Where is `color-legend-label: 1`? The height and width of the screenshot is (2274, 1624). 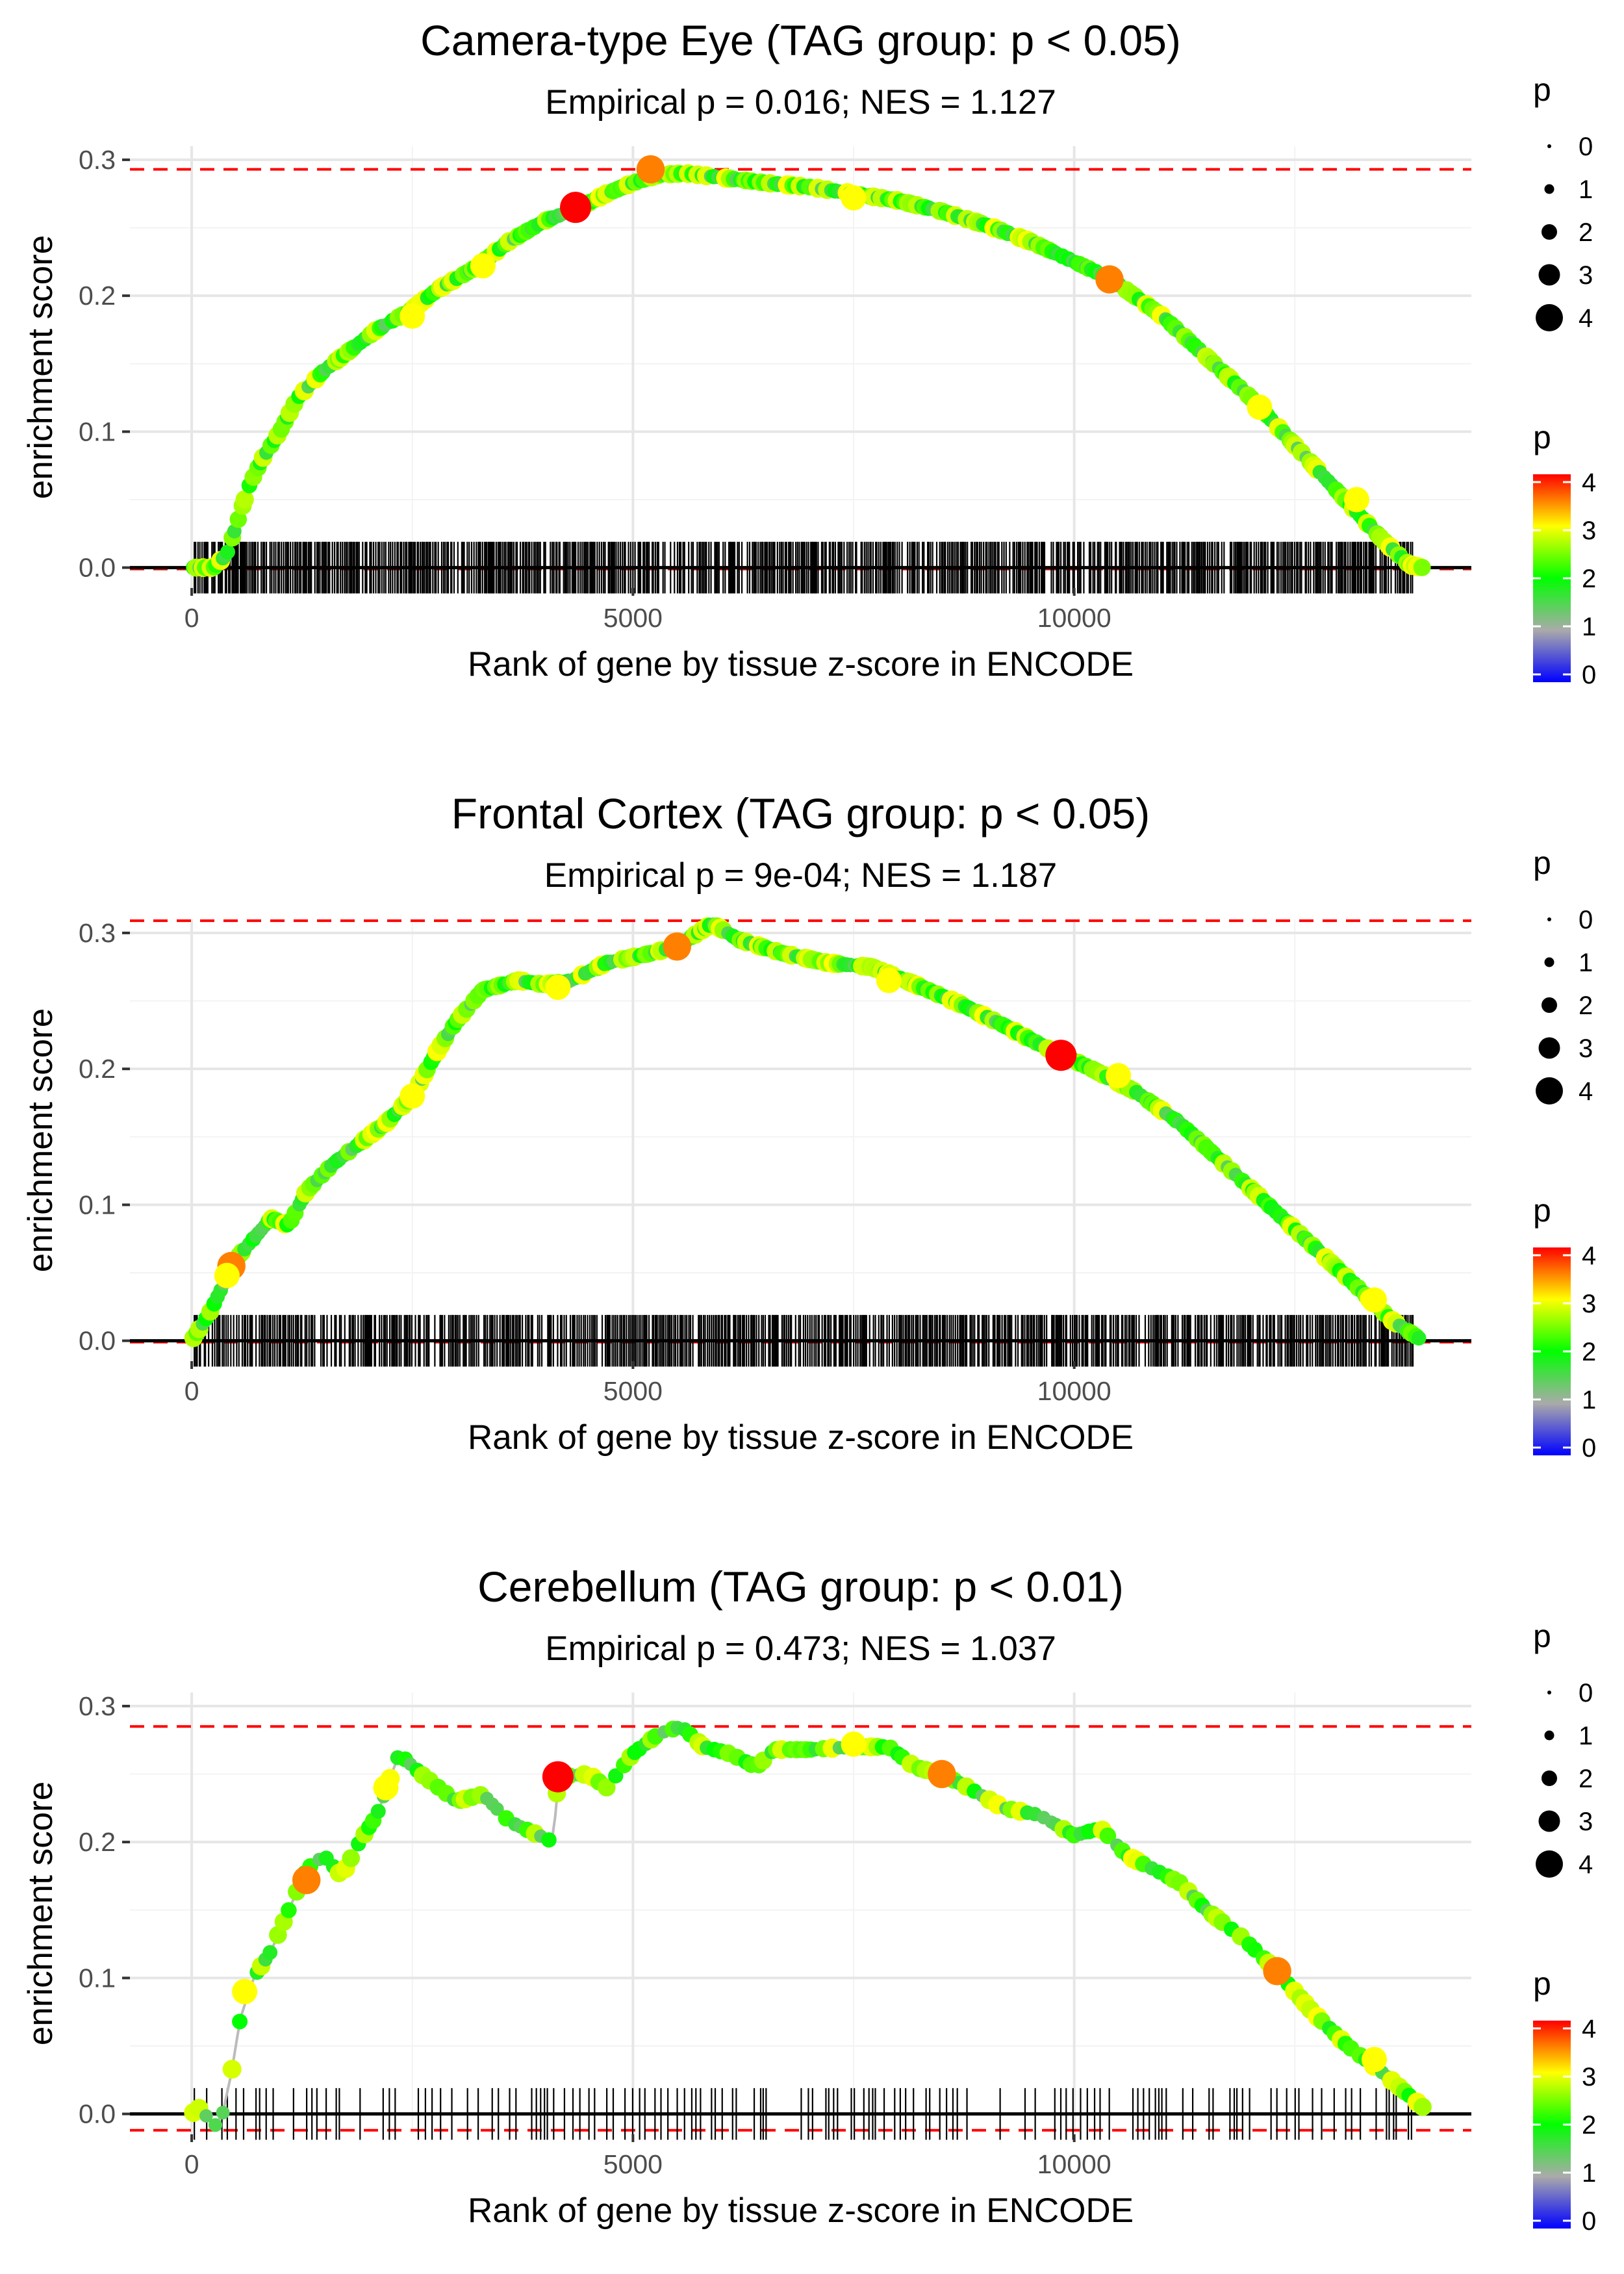
color-legend-label: 1 is located at coordinates (1589, 1400).